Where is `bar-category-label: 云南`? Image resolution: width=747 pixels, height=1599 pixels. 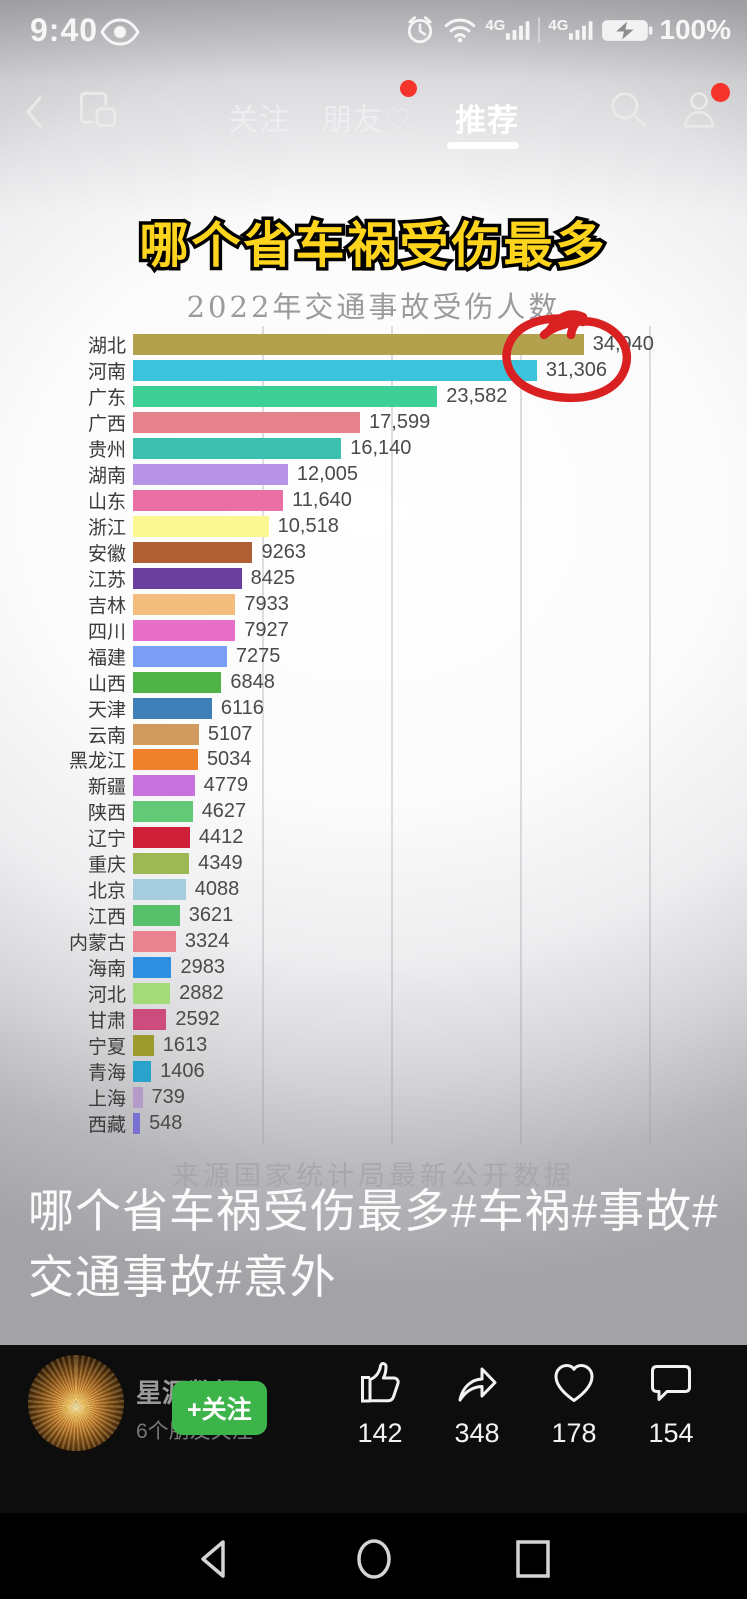
bar-category-label: 云南 is located at coordinates (106, 736).